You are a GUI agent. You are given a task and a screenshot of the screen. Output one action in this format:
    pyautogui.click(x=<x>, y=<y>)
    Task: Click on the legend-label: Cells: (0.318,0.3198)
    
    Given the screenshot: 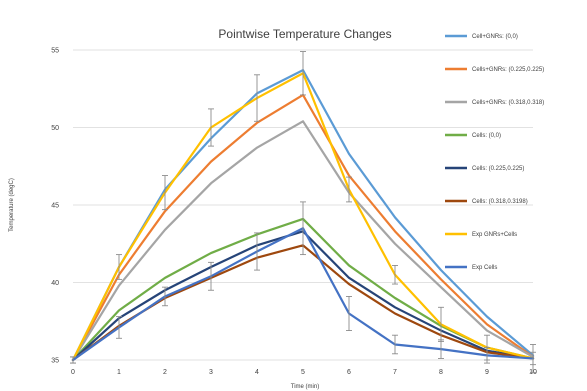 What is the action you would take?
    pyautogui.click(x=500, y=202)
    